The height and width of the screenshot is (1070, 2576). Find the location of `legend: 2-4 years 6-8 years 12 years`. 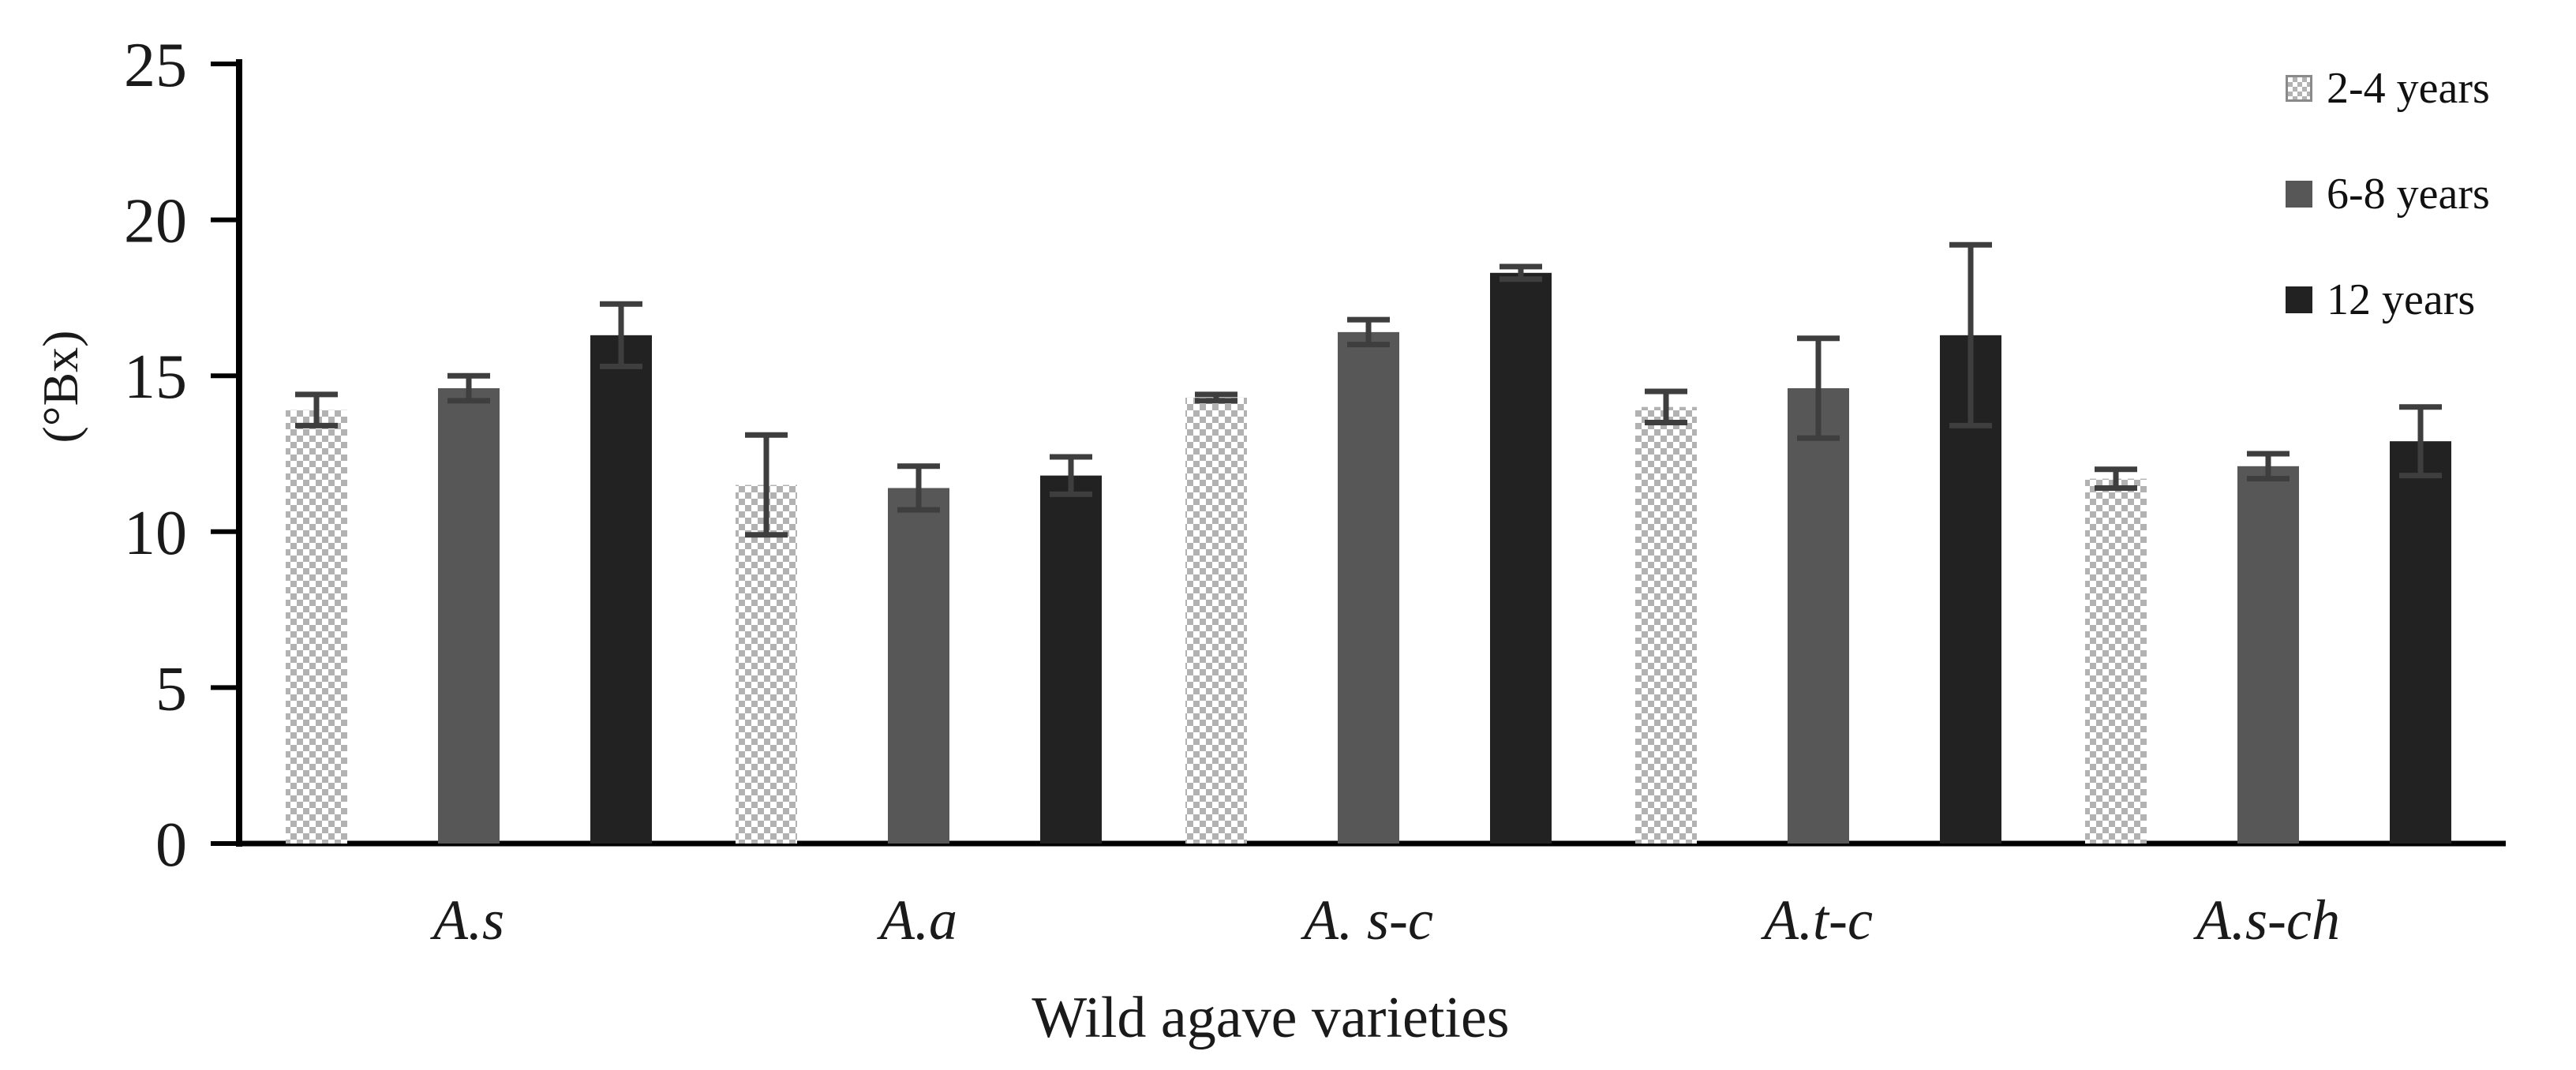

legend: 2-4 years 6-8 years 12 years is located at coordinates (2388, 223).